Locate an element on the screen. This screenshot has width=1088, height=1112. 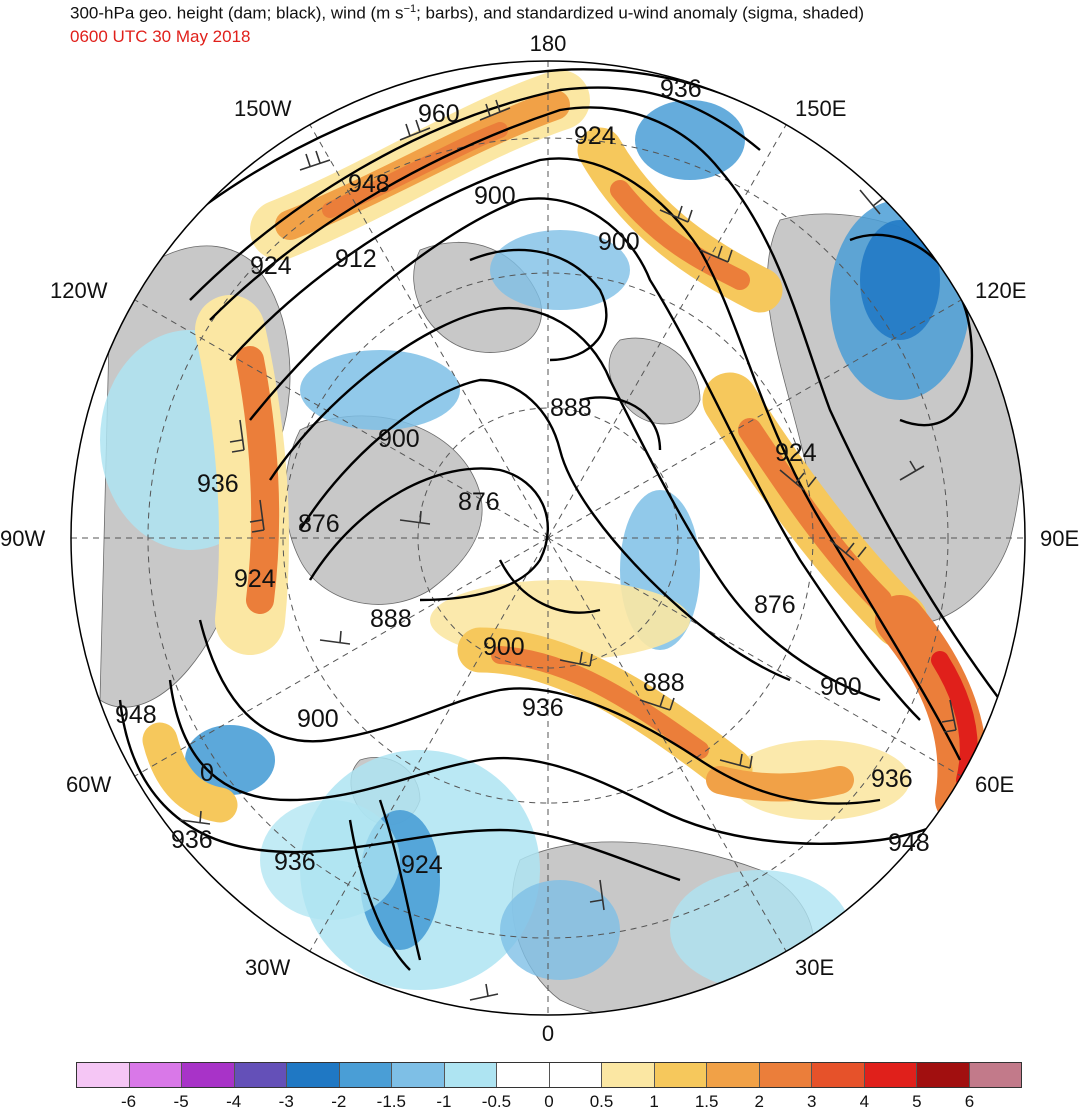
colorbar-tick-label: 6 is located at coordinates (969, 1101).